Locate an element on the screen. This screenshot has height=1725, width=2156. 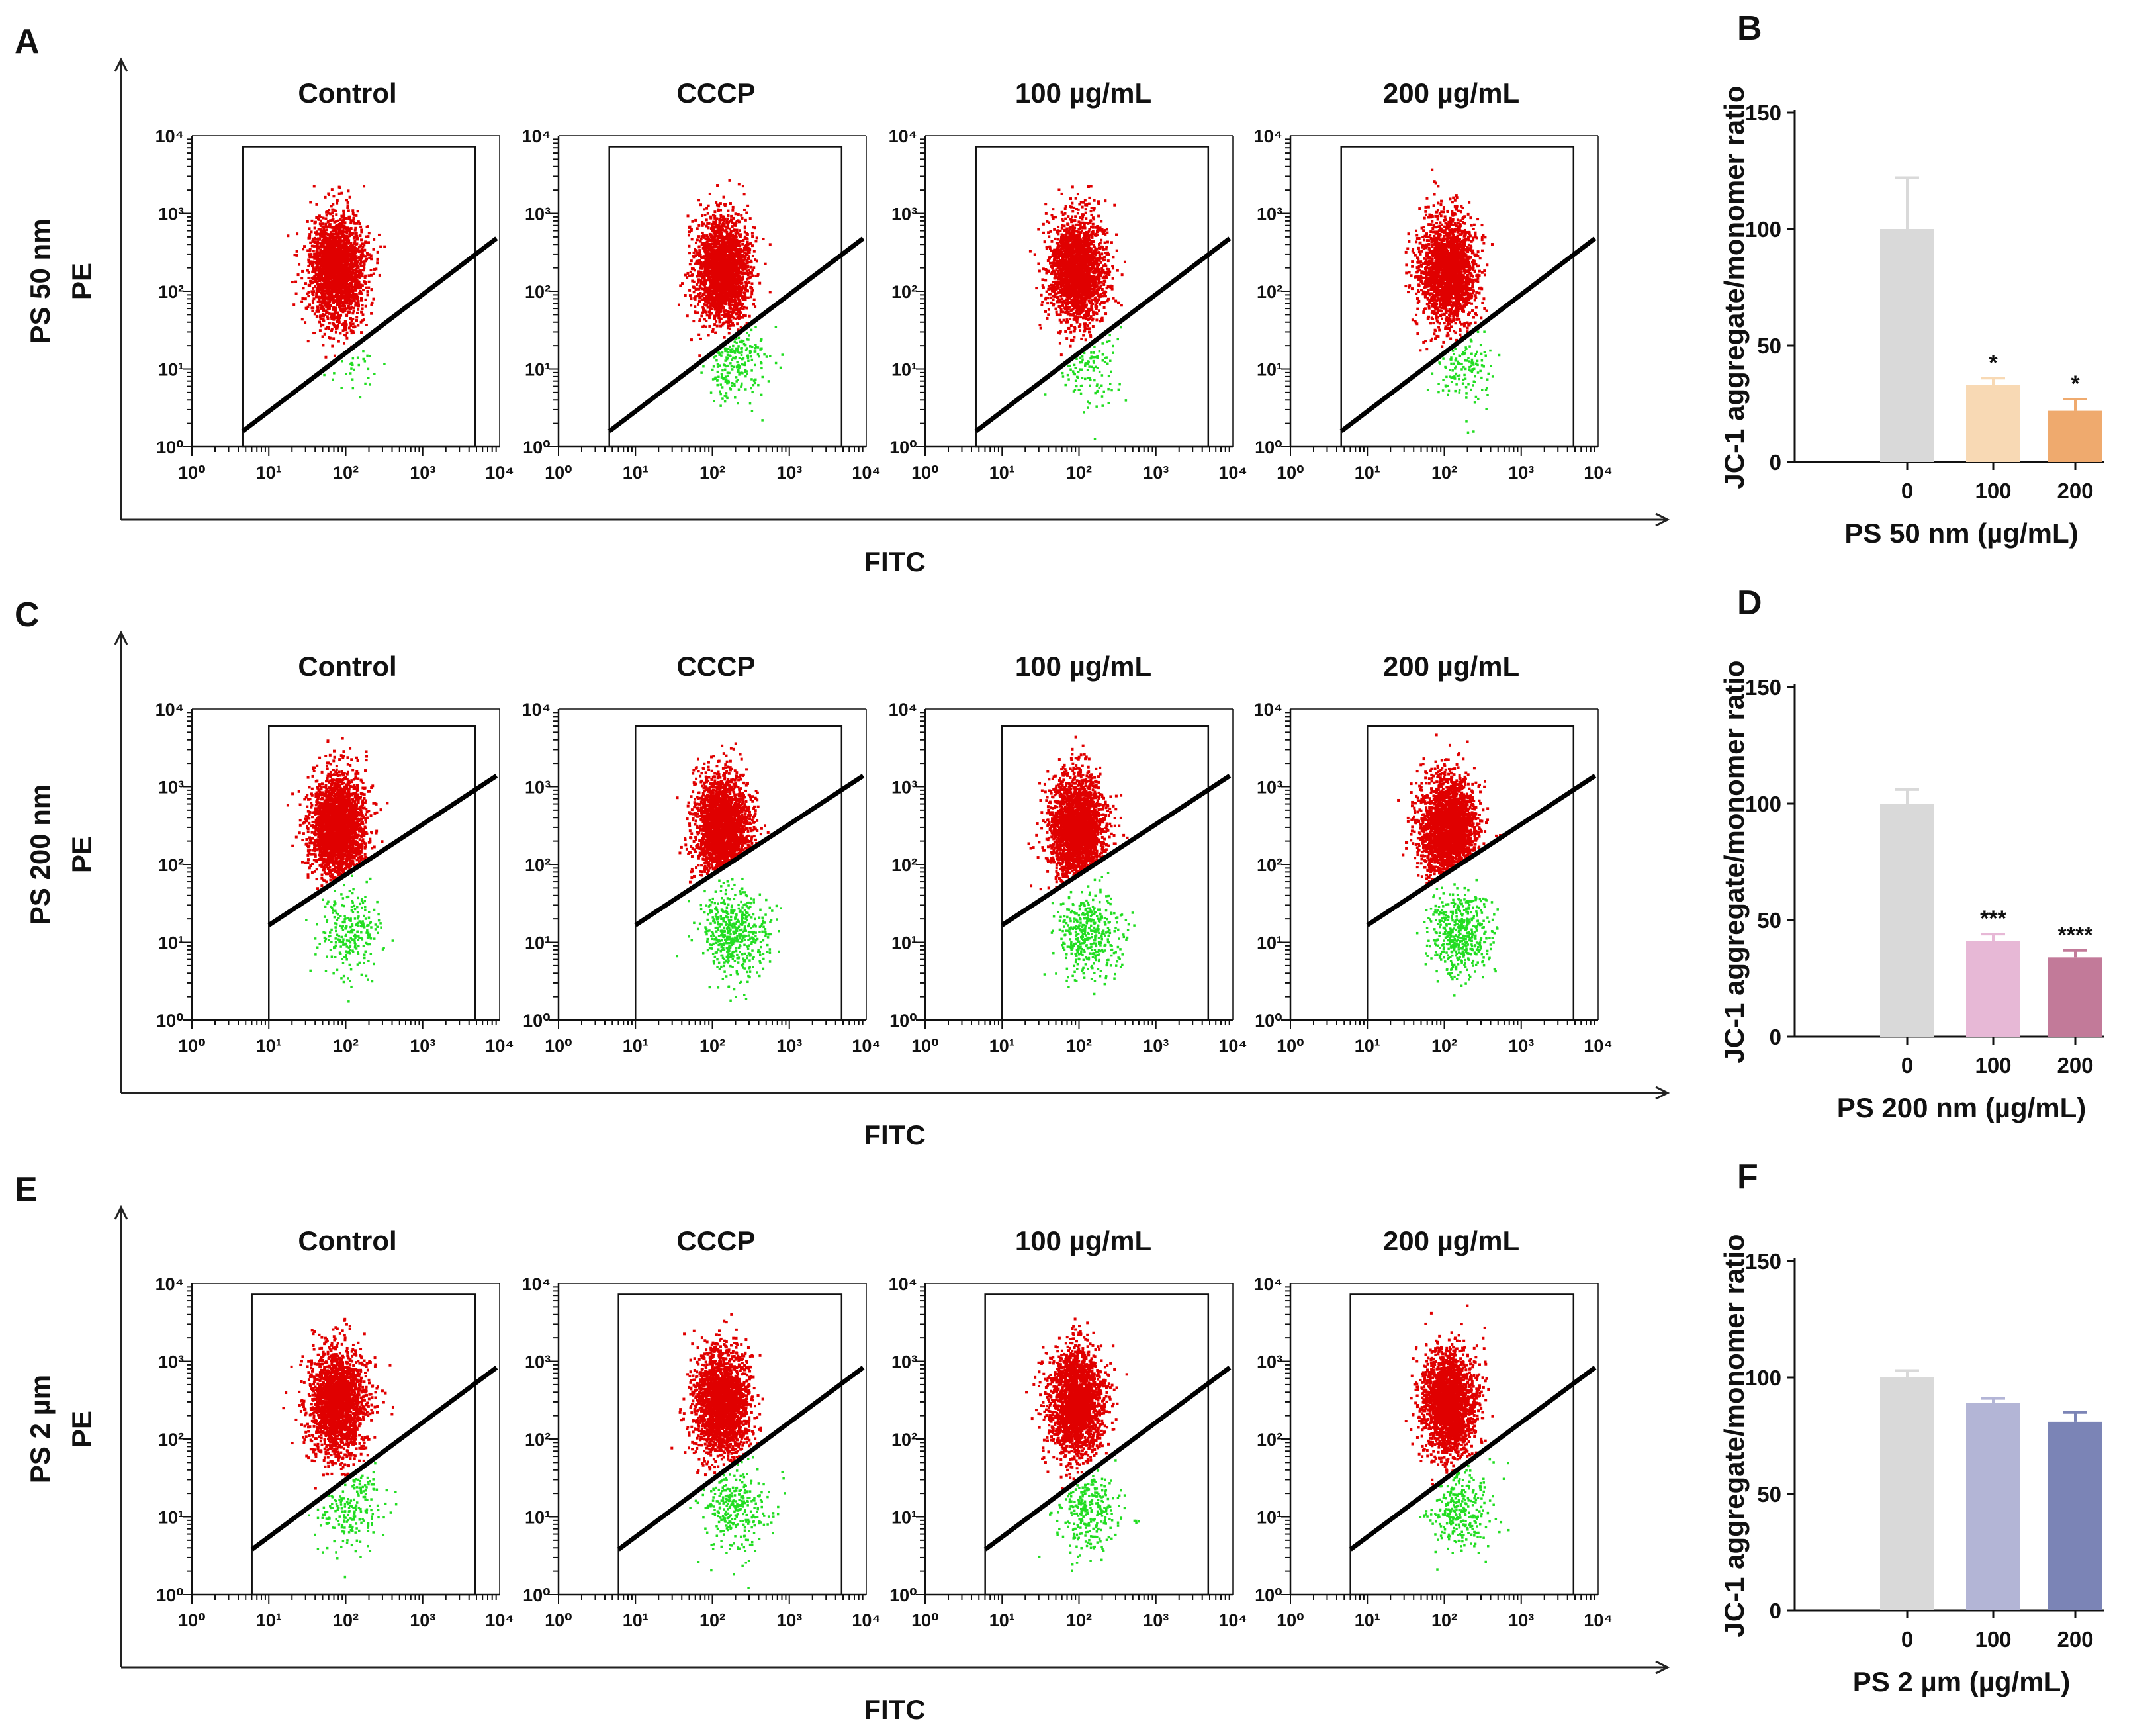
bar-y-tick-label: 0 is located at coordinates (1775, 463).